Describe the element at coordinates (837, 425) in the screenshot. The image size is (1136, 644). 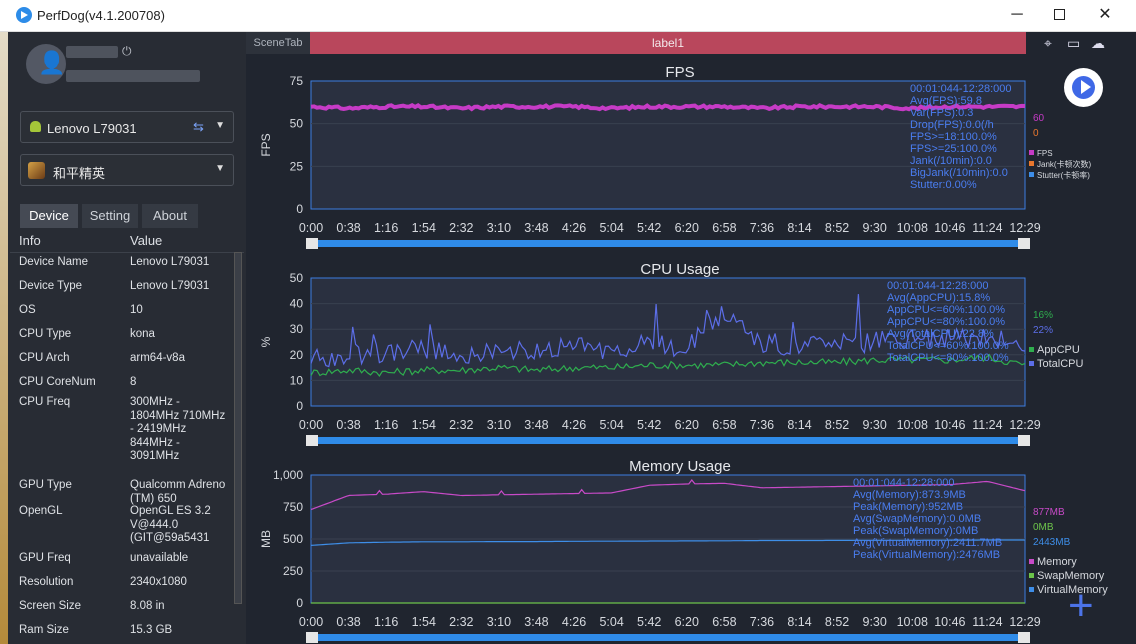
I see `x-tick-label: 8:52` at that location.